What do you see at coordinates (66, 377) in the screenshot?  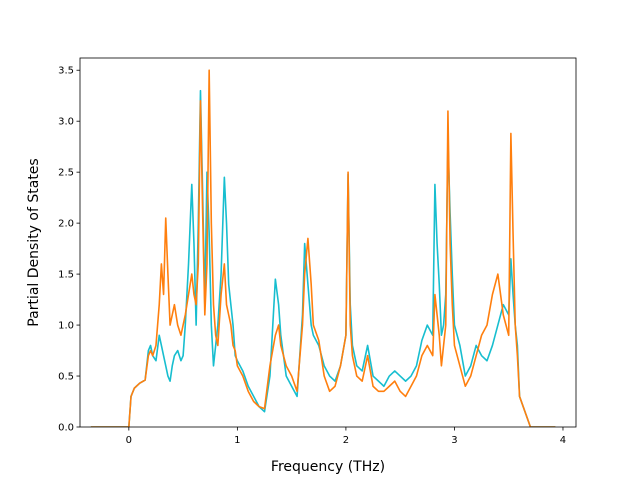 I see `y-tick-label: 0.5` at bounding box center [66, 377].